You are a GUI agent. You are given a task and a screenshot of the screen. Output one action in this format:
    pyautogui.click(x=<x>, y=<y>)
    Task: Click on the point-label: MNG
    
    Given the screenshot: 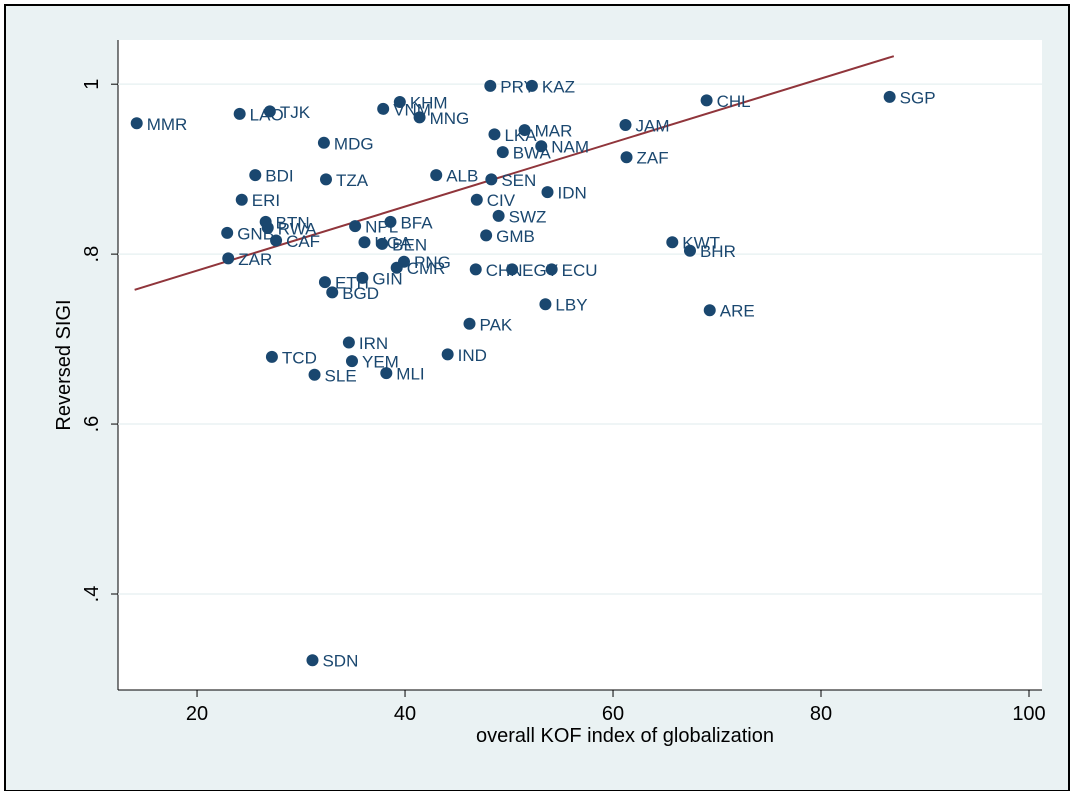 What is the action you would take?
    pyautogui.click(x=450, y=118)
    